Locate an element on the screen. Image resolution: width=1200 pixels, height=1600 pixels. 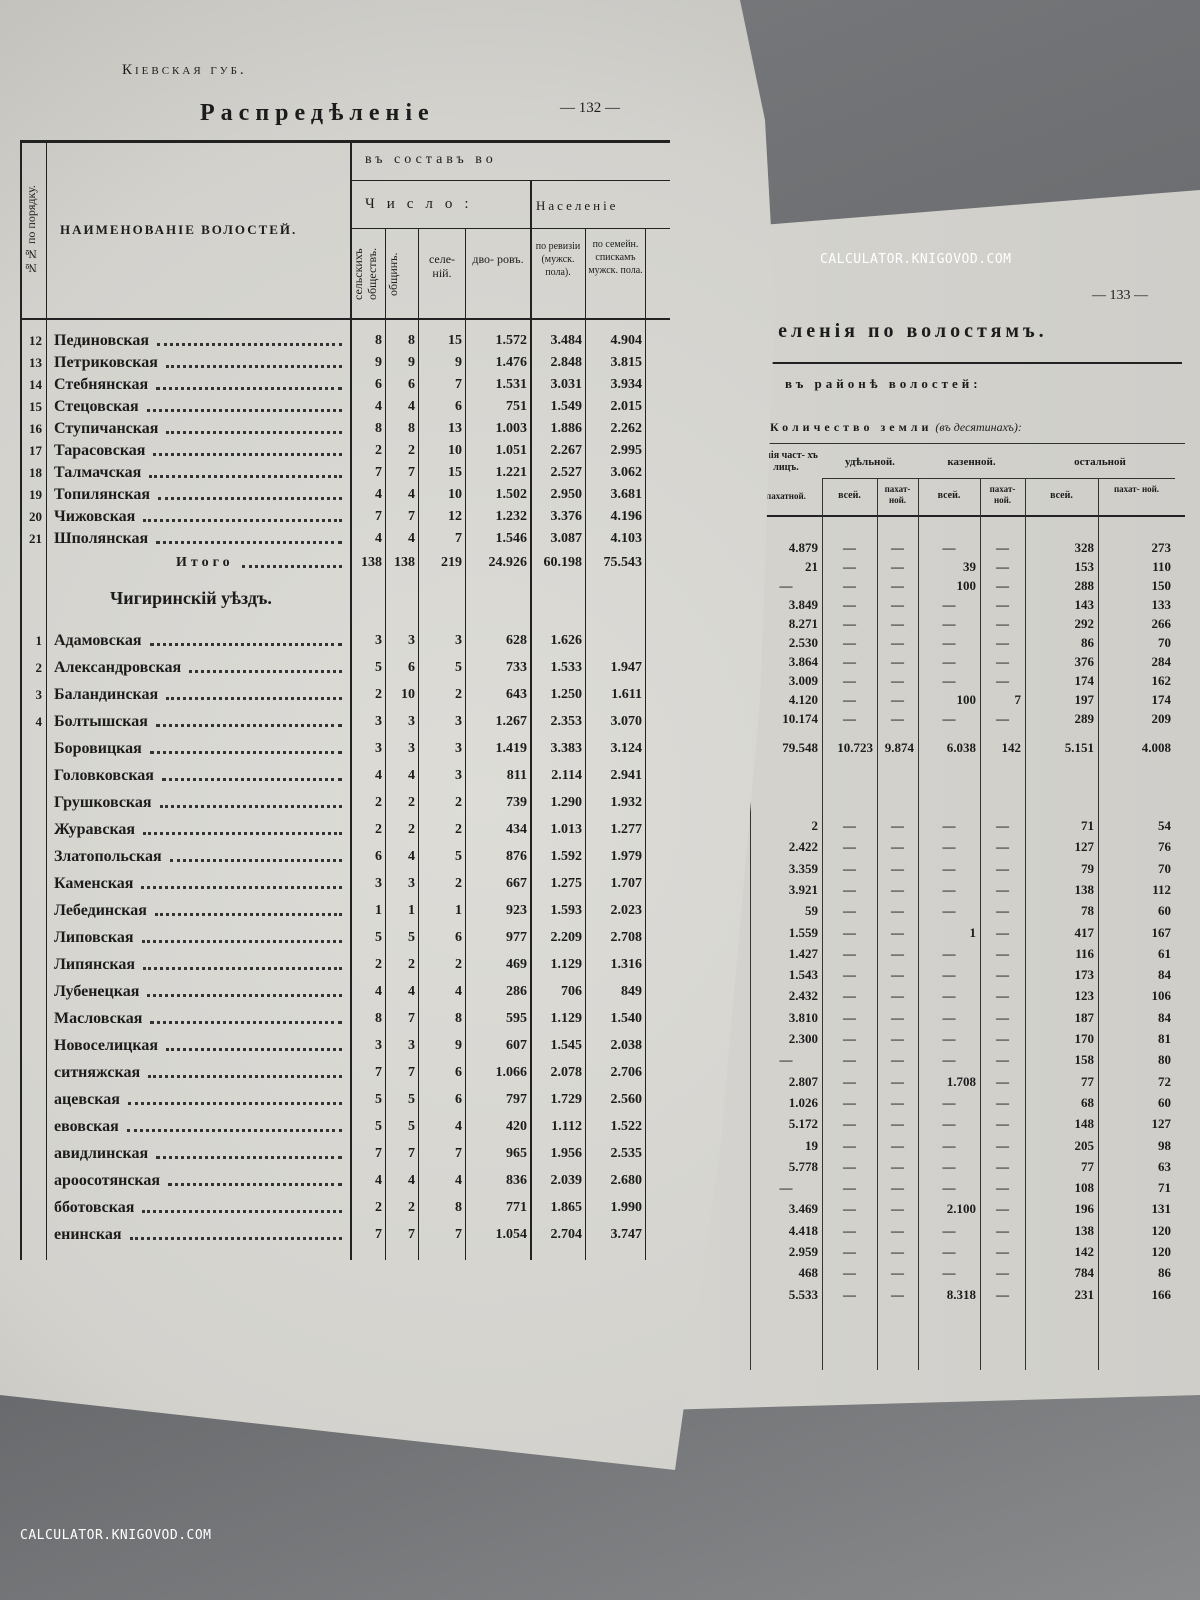
cell-private_arable: 2.959 is located at coordinates (803, 1251).